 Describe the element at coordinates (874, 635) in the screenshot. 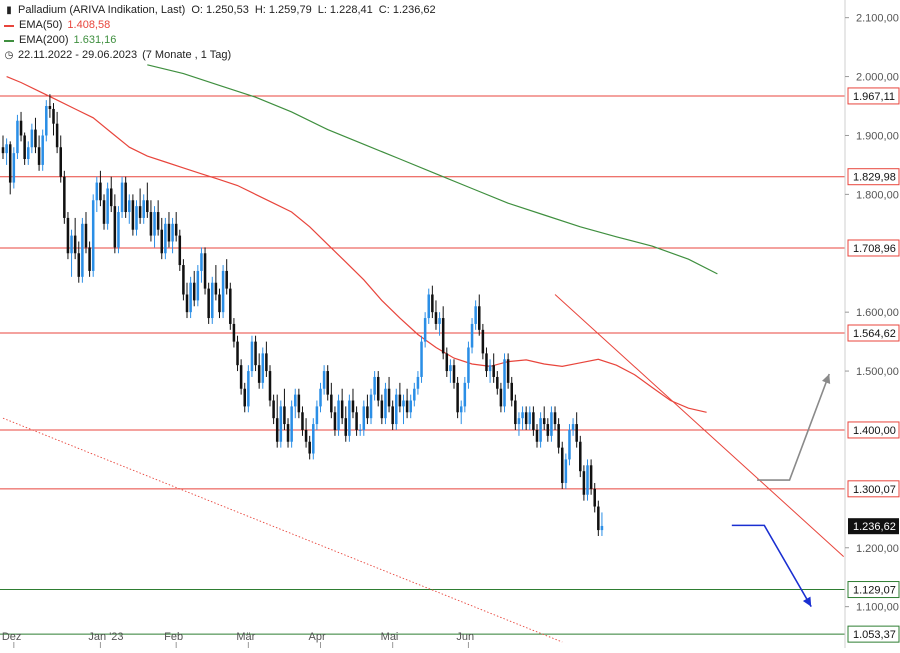

I see `level-tag-label: 1.053,37` at that location.